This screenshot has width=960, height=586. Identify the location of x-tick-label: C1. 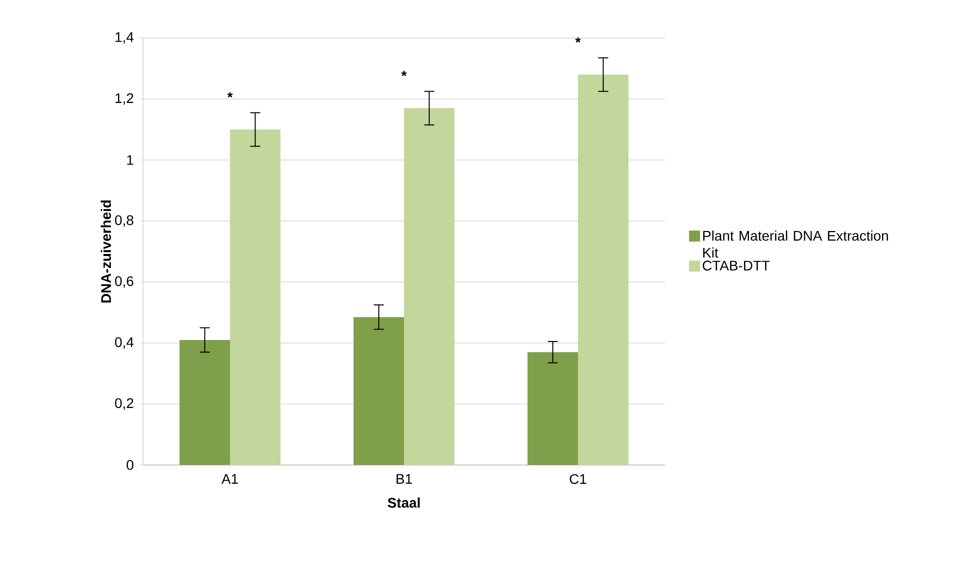
(578, 479).